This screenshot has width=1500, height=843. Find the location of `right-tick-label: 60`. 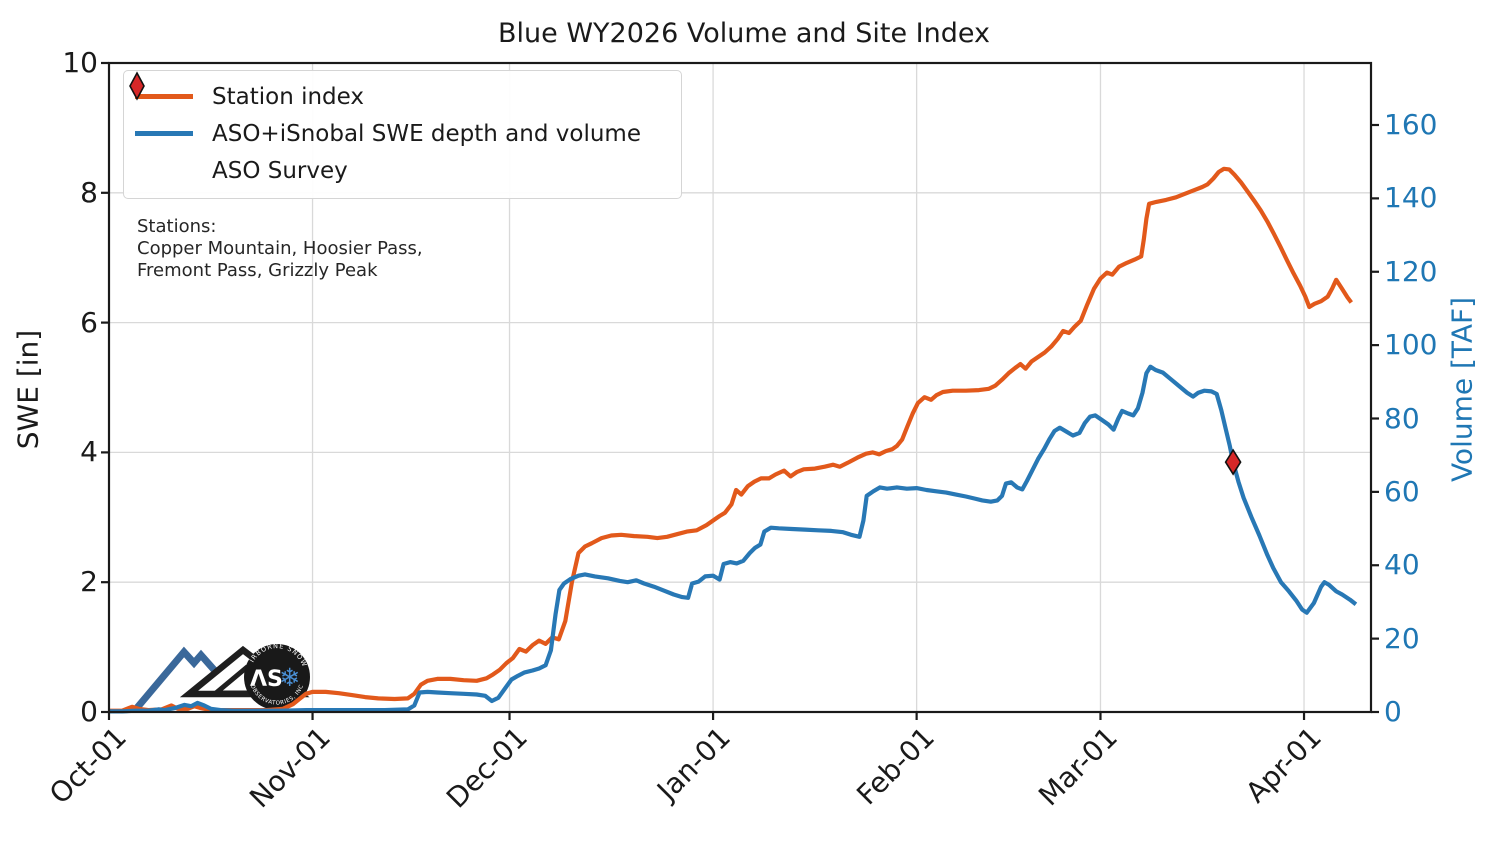

right-tick-label: 60 is located at coordinates (1402, 491).